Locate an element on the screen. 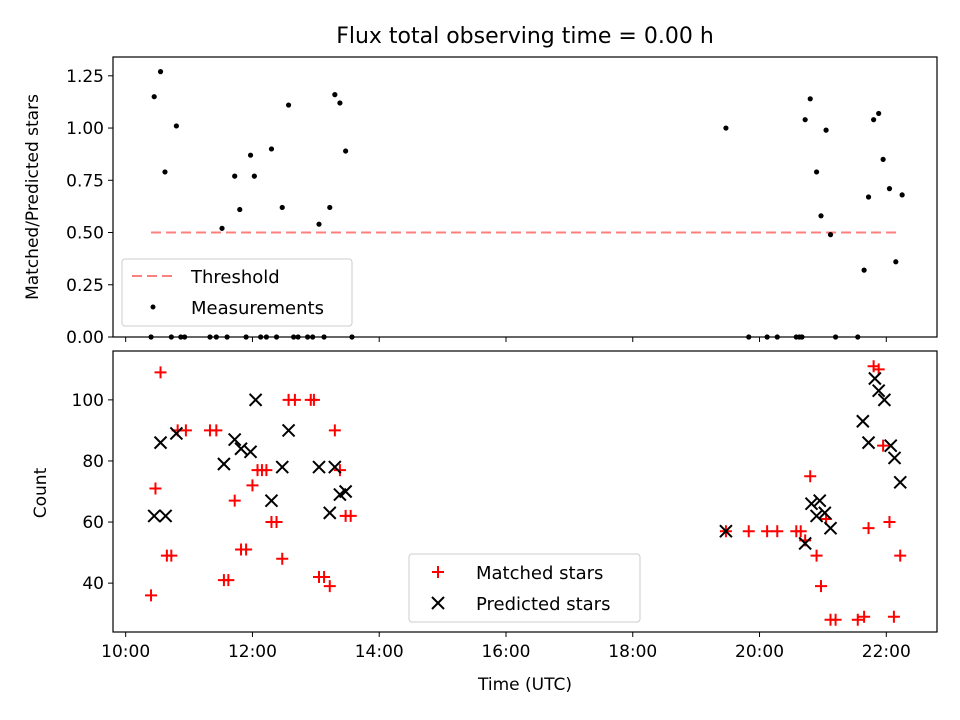 Image resolution: width=960 pixels, height=720 pixels. ratio-y-tick-label: 0.00 is located at coordinates (85, 338).